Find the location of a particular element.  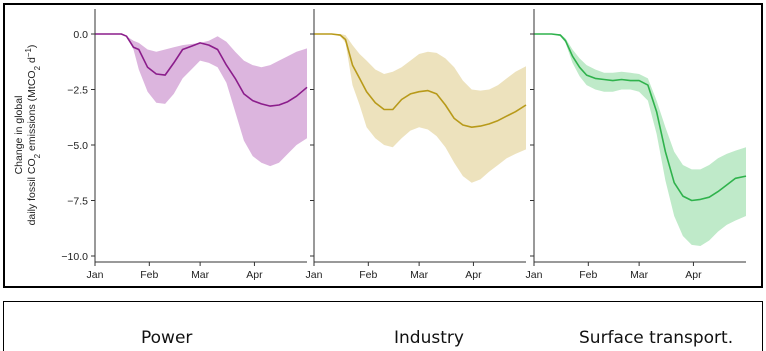

caption-surface-transport: Surface transport. is located at coordinates (656, 338).